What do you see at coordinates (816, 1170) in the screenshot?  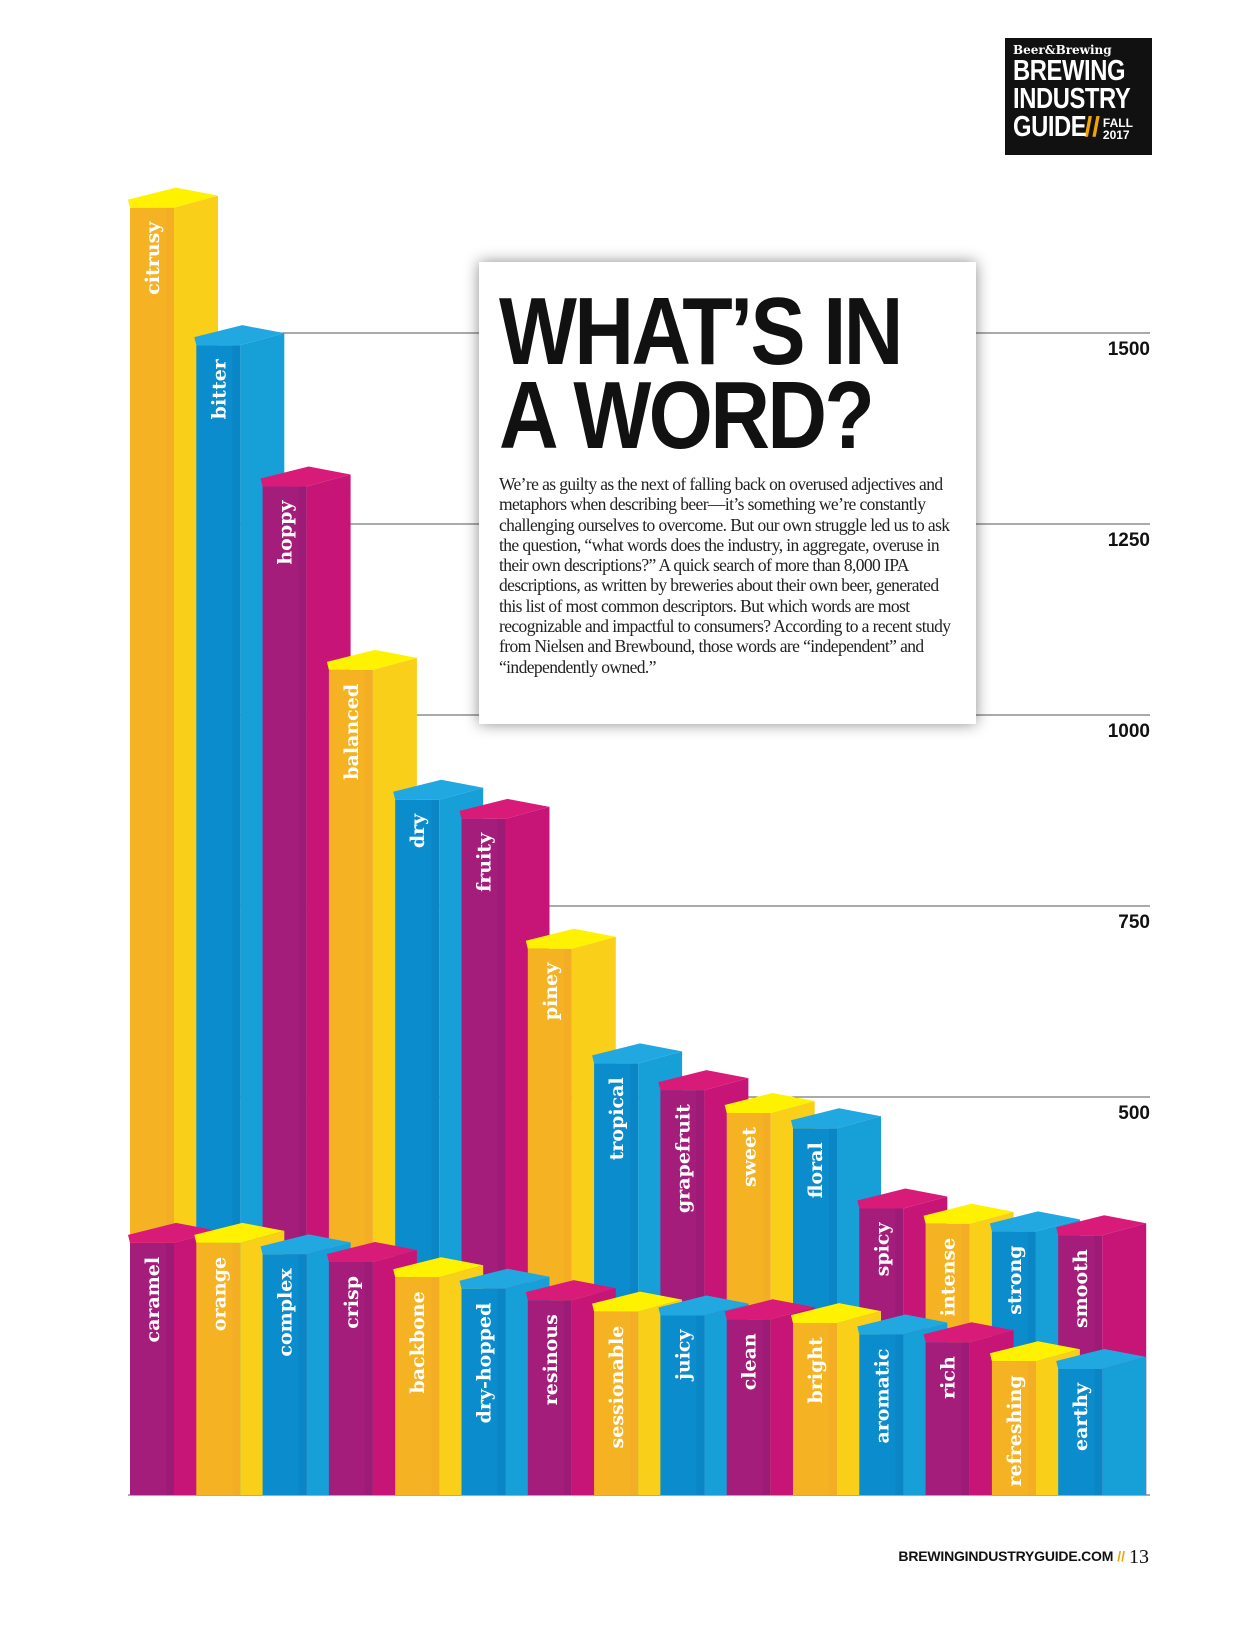 I see `bar-label-floral: floral` at bounding box center [816, 1170].